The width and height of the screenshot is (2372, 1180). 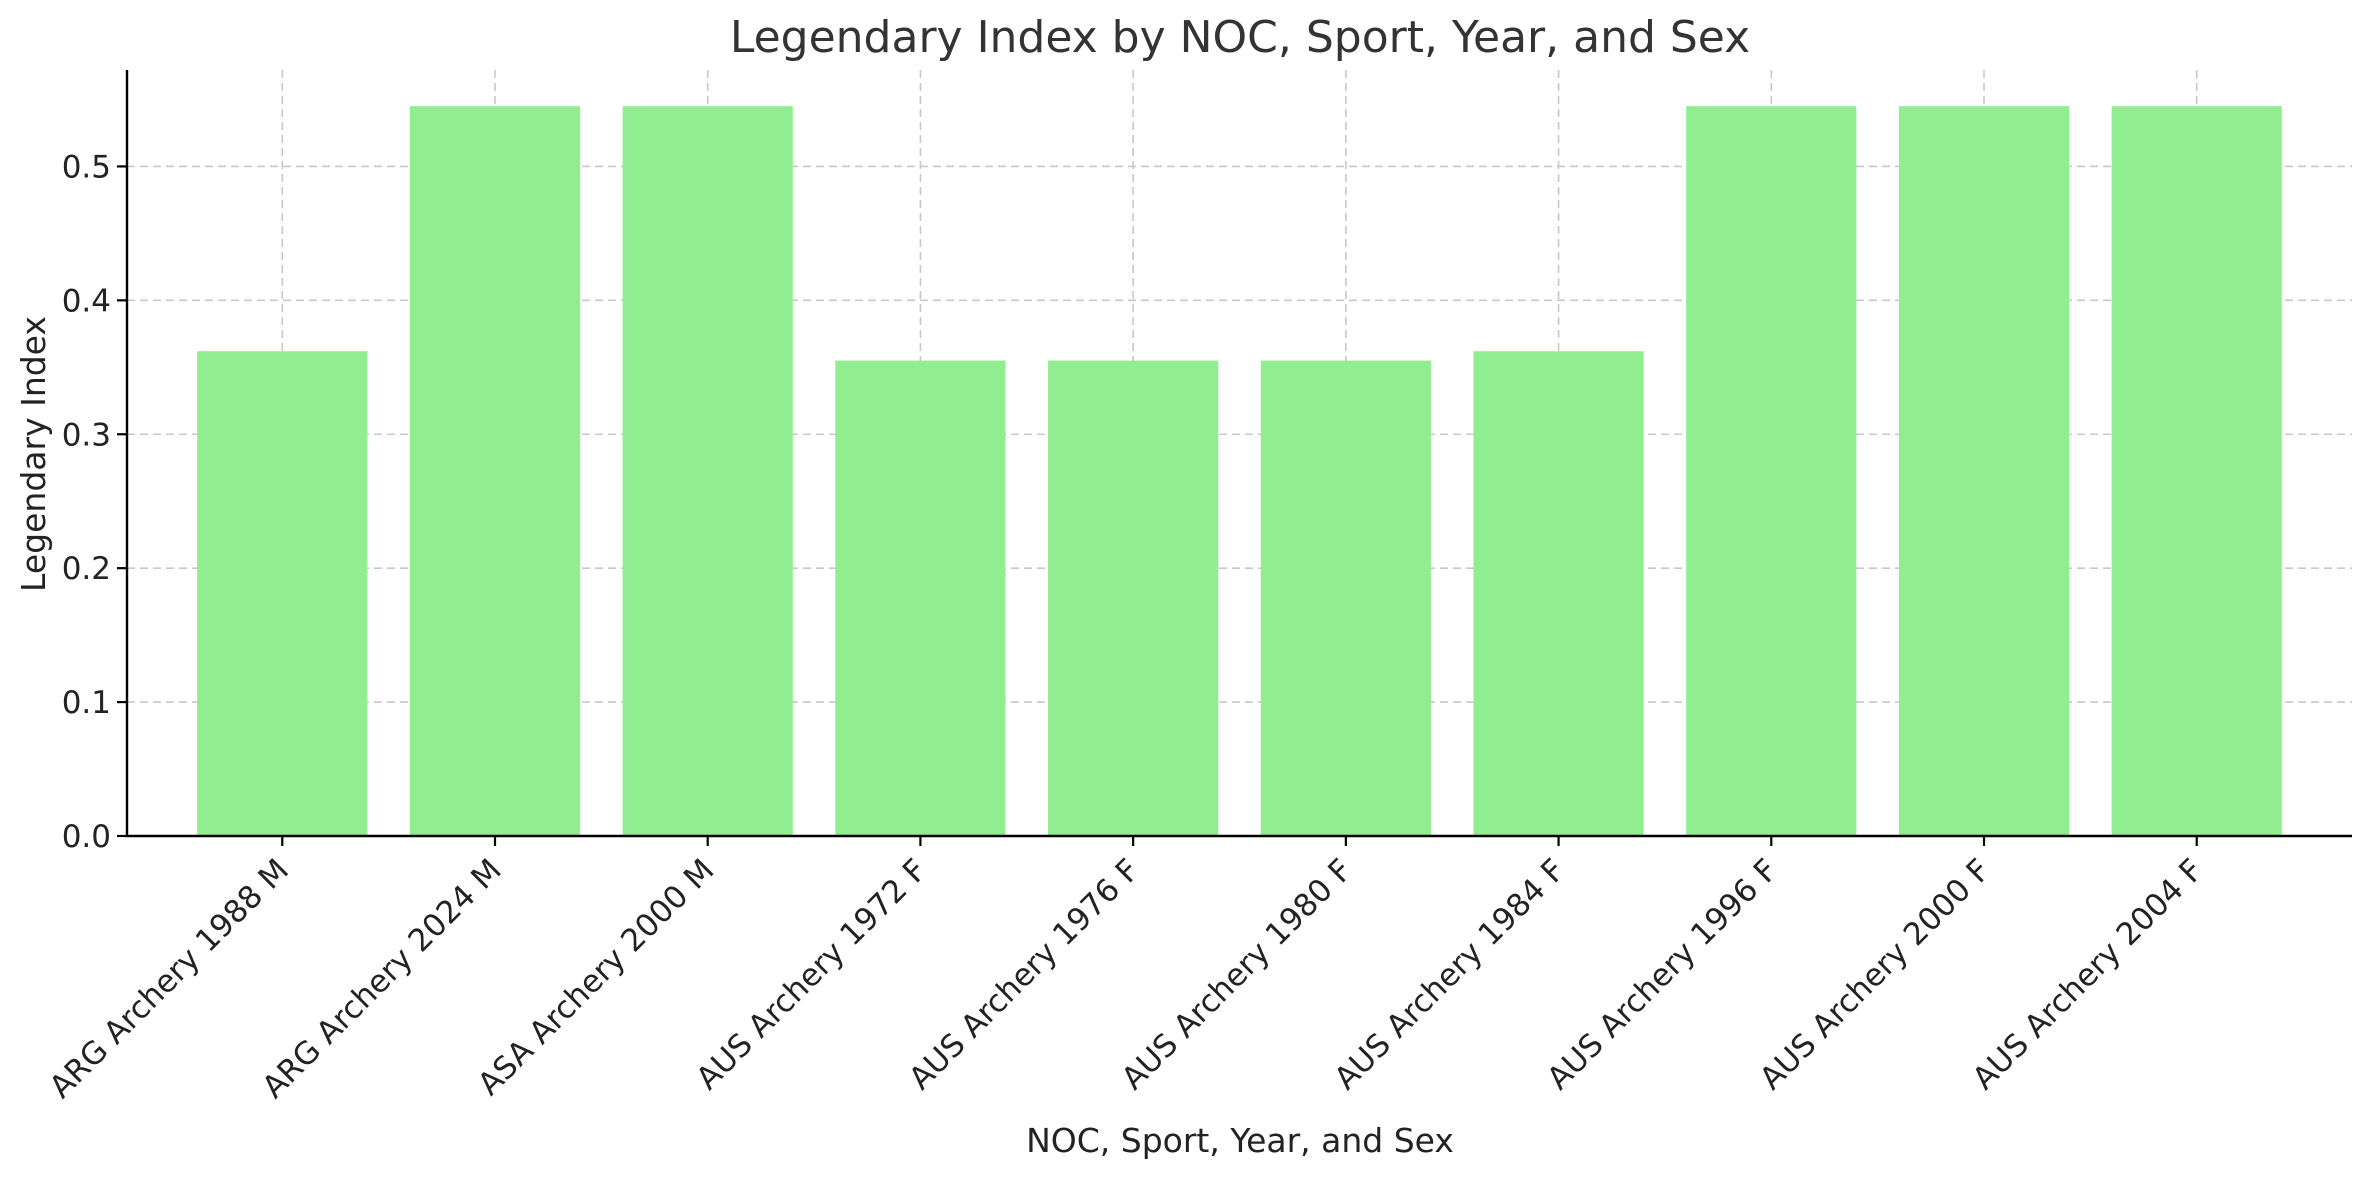 I want to click on x-tick-label: ARG Archery 2024 M, so click(x=381, y=978).